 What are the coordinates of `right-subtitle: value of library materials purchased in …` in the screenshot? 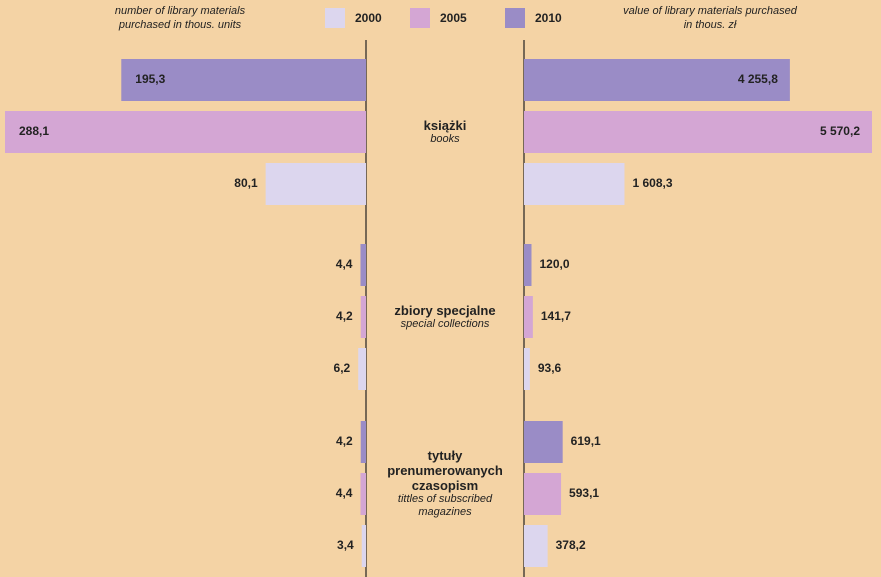 It's located at (710, 18).